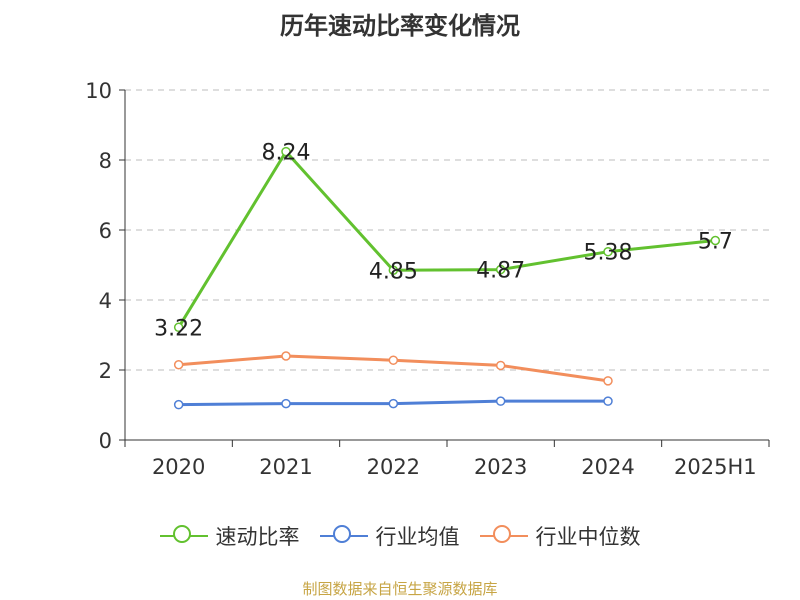 This screenshot has height=600, width=800. What do you see at coordinates (588, 537) in the screenshot?
I see `legend-label: 行业中位数` at bounding box center [588, 537].